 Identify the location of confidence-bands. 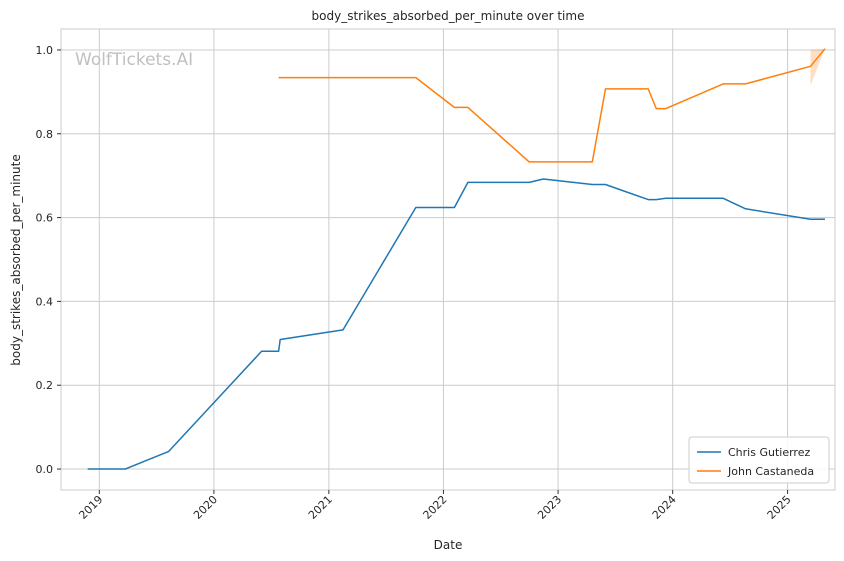
(817, 67).